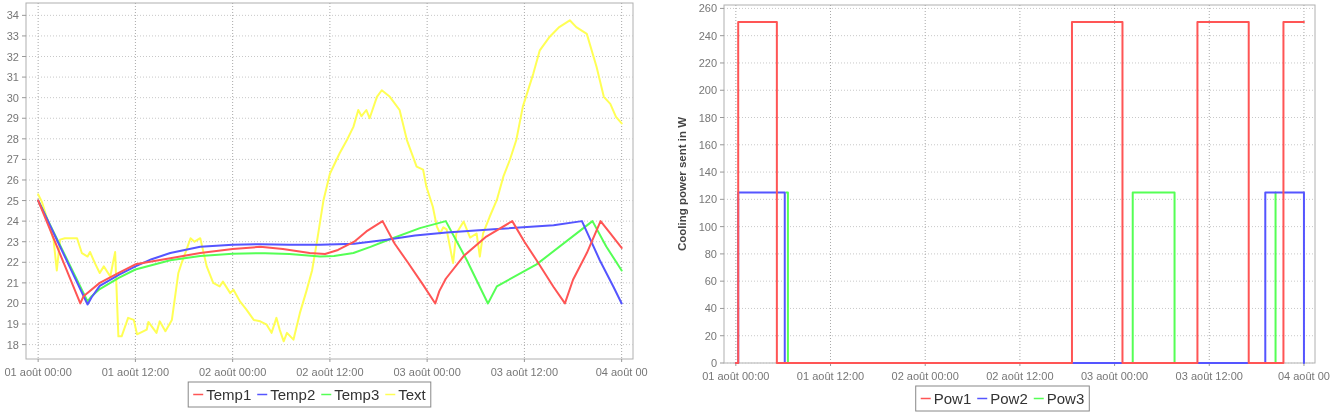 This screenshot has height=414, width=1336. What do you see at coordinates (707, 117) in the screenshot?
I see `y-tick-label: 180` at bounding box center [707, 117].